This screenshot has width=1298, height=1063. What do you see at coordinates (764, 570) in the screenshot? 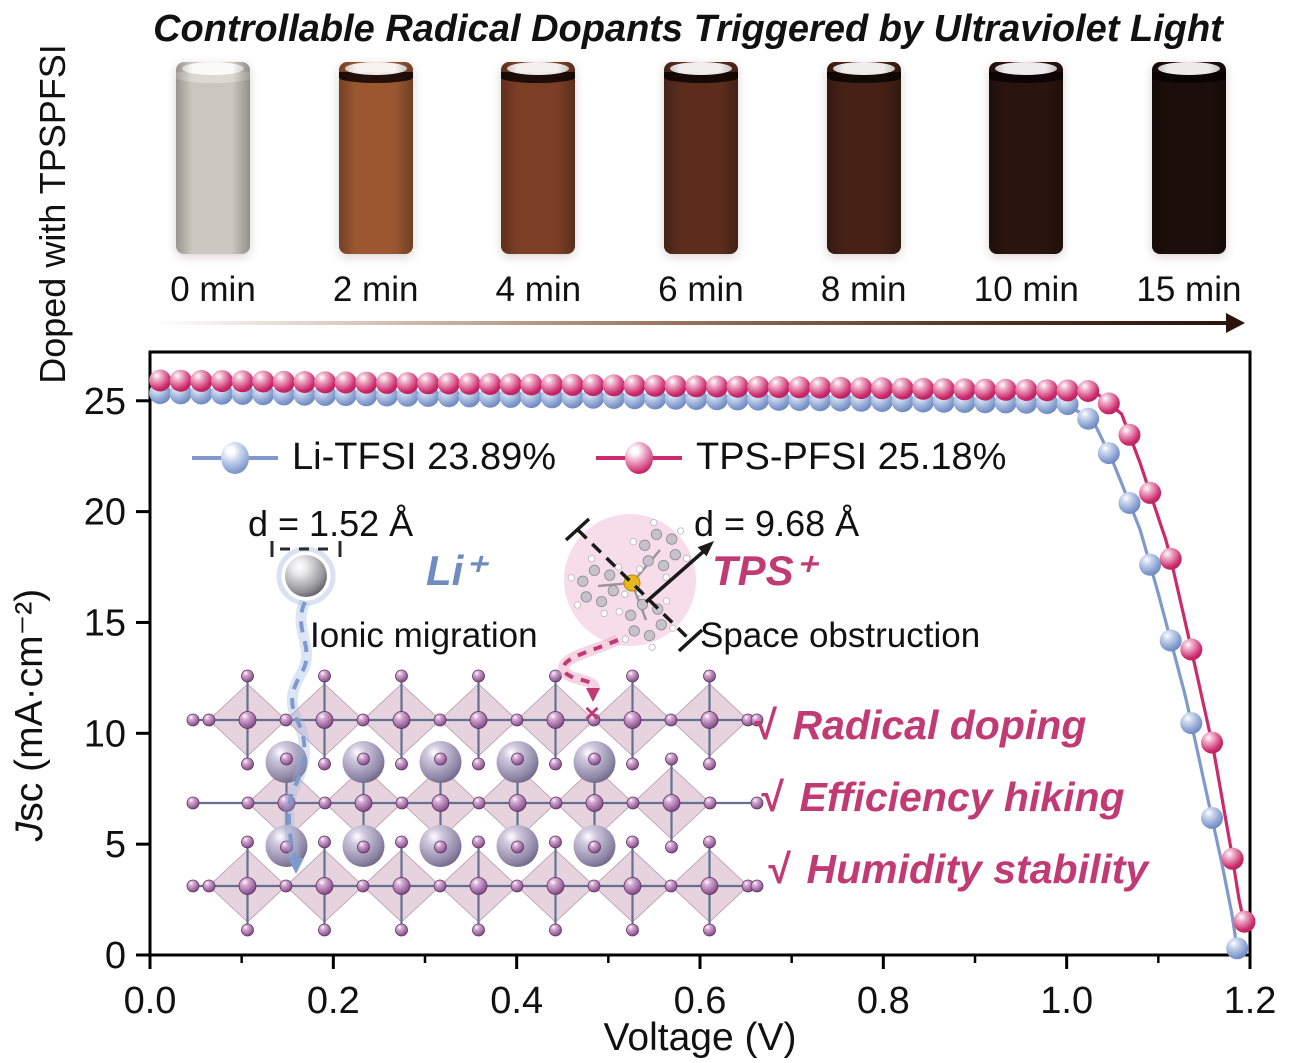
I see `tps-cation-label: TPS⁺` at bounding box center [764, 570].